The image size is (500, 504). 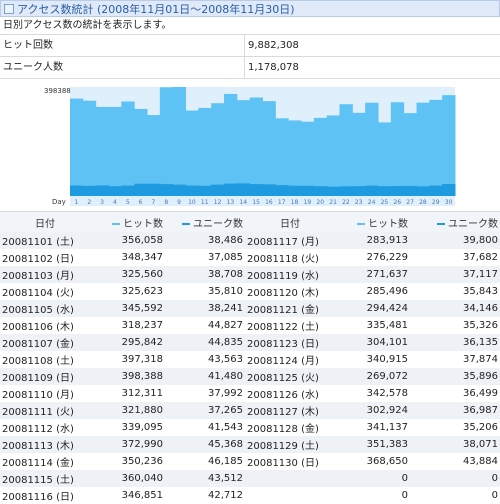 I want to click on cell-hits: 312,311, so click(x=142, y=393).